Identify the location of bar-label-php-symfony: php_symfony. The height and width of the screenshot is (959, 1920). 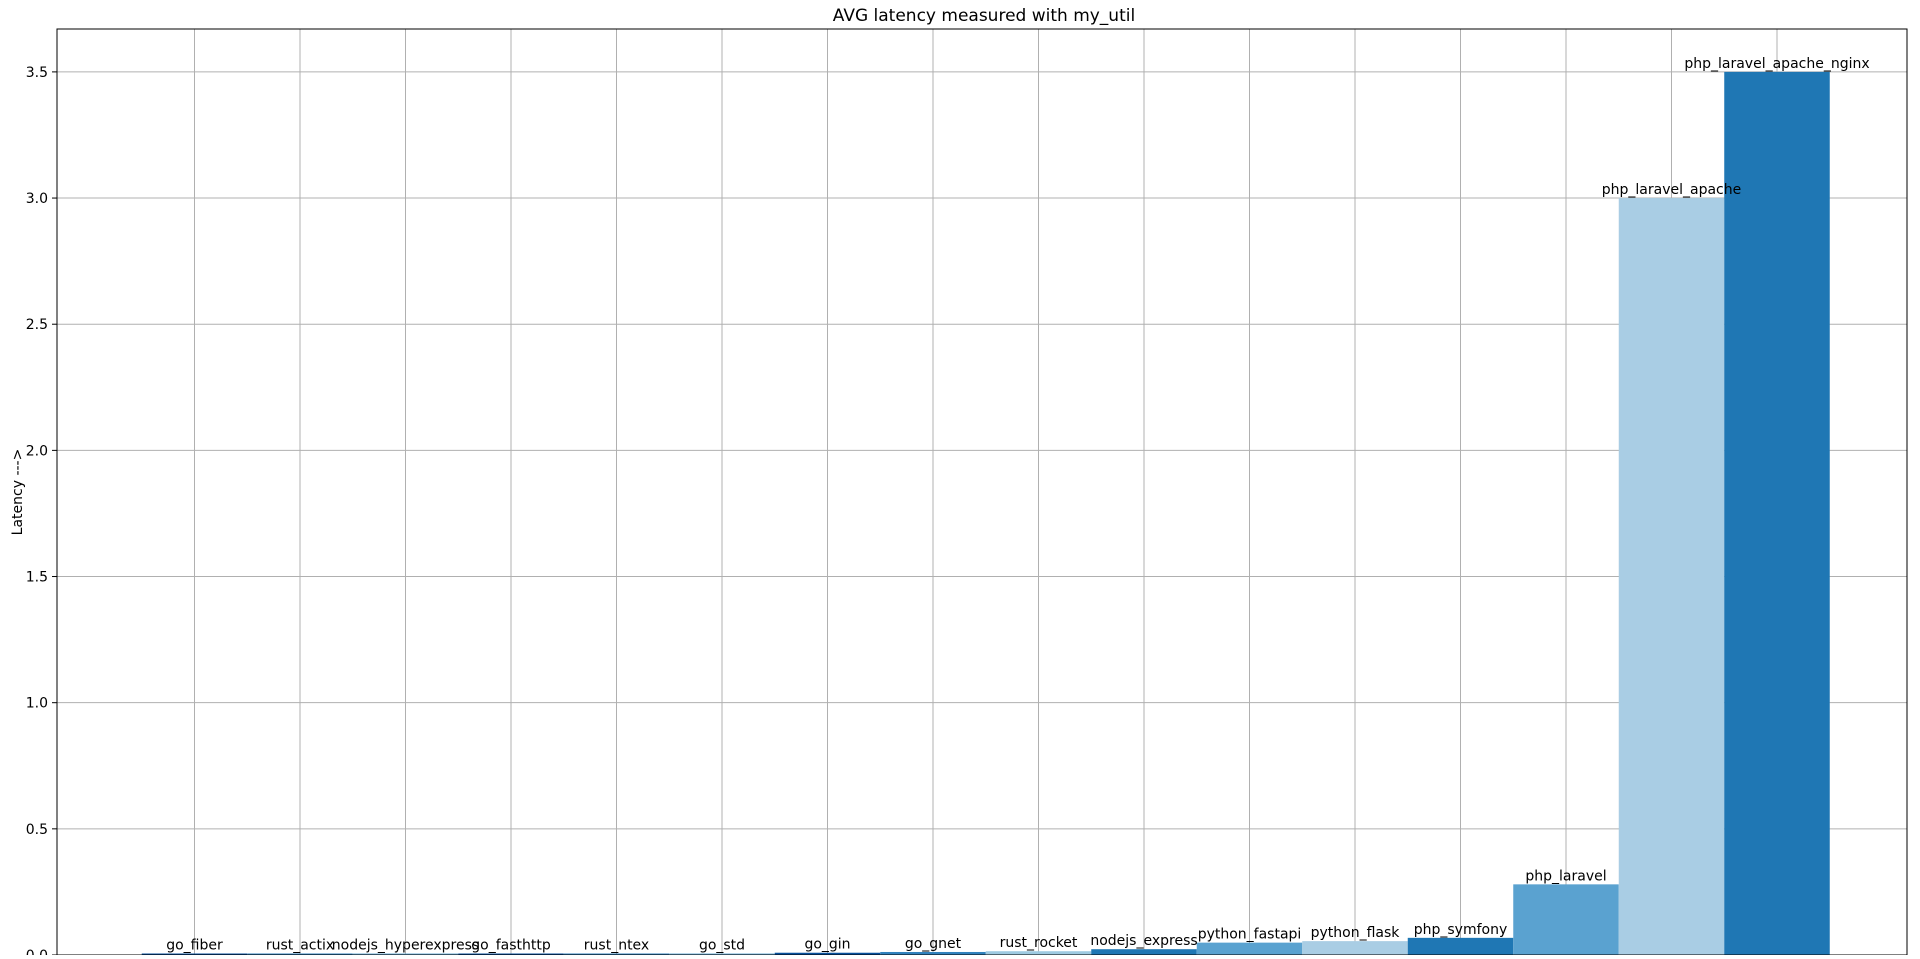
(1461, 930).